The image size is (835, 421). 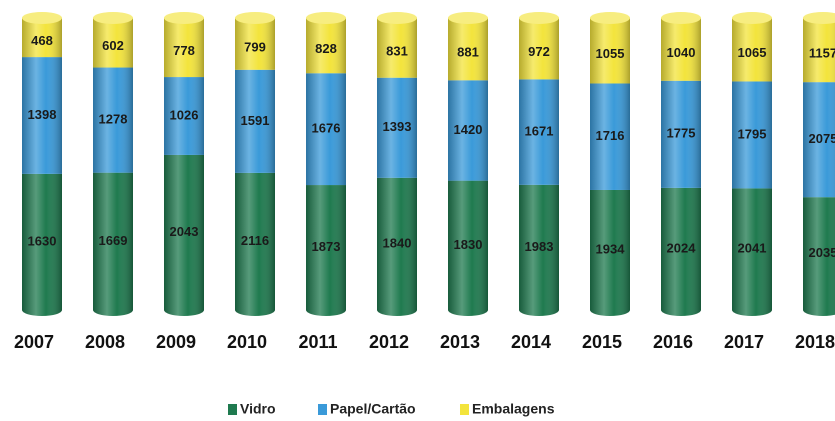 I want to click on value-label: 828, so click(x=326, y=48).